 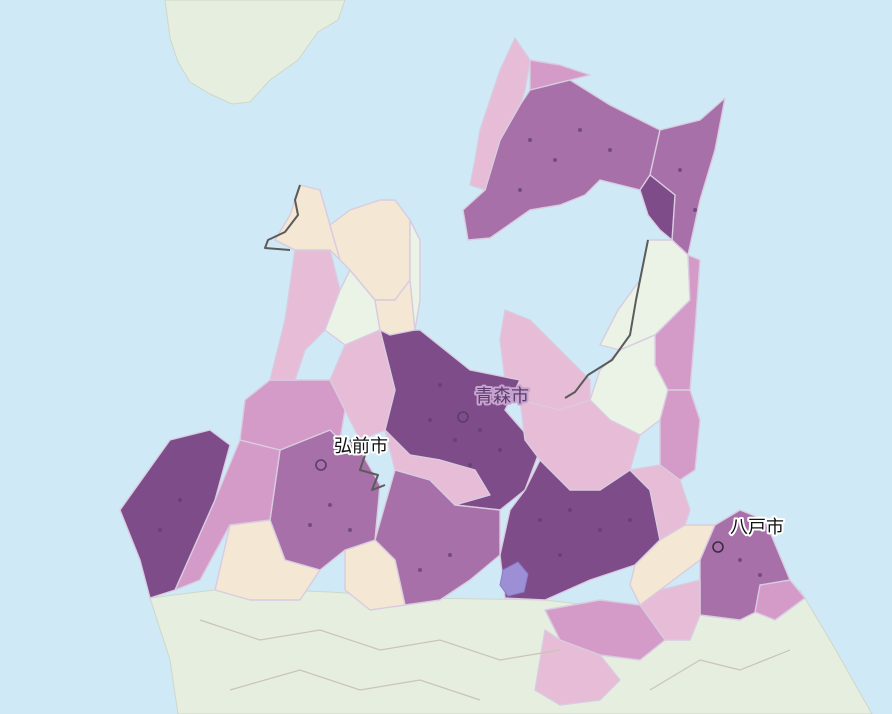 I want to click on city-label-aomori: 青森市, so click(x=502, y=396).